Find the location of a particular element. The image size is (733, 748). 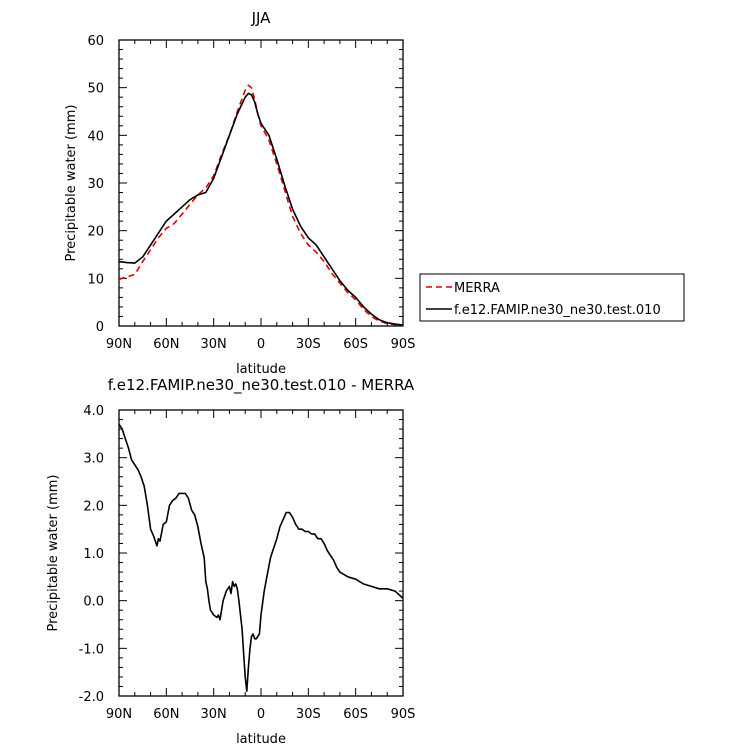

legend-merra-label: MERRA is located at coordinates (477, 288).